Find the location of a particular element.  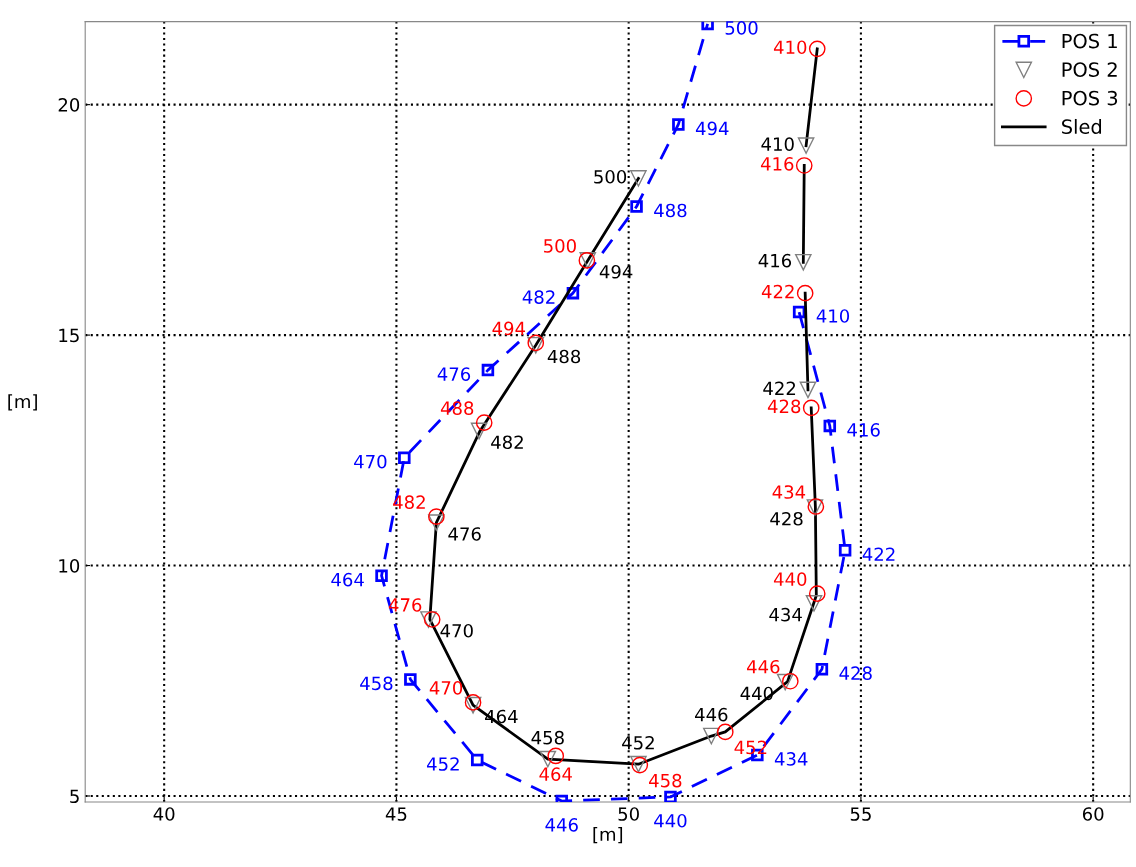

y-tick-label: 5 is located at coordinates (74, 796).